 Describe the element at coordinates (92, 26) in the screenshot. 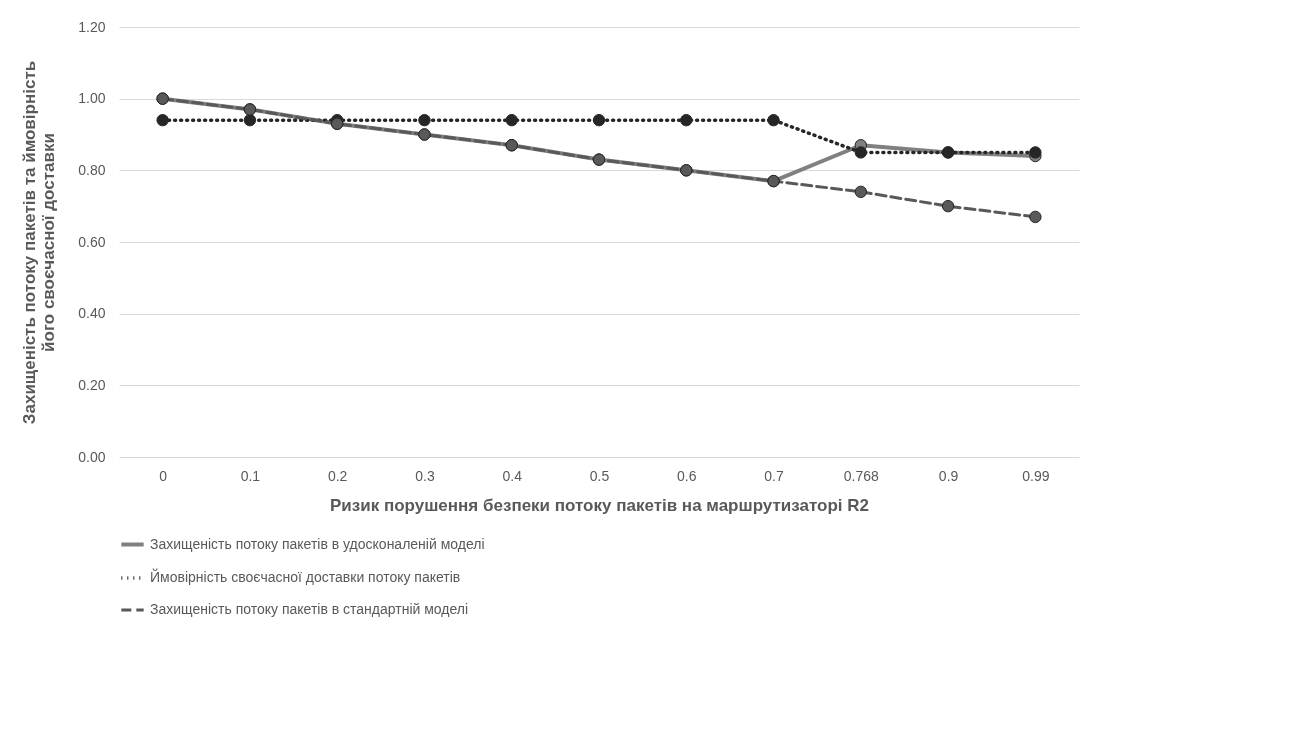

I see `y-tick-label: 1.20` at that location.